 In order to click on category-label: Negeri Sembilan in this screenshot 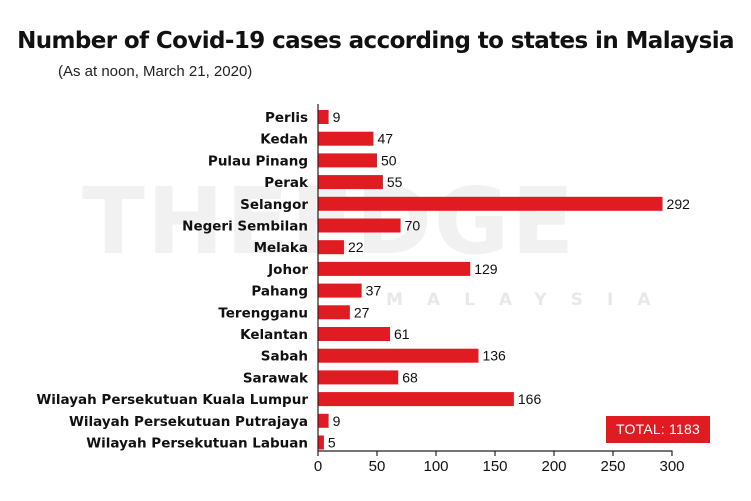, I will do `click(245, 227)`.